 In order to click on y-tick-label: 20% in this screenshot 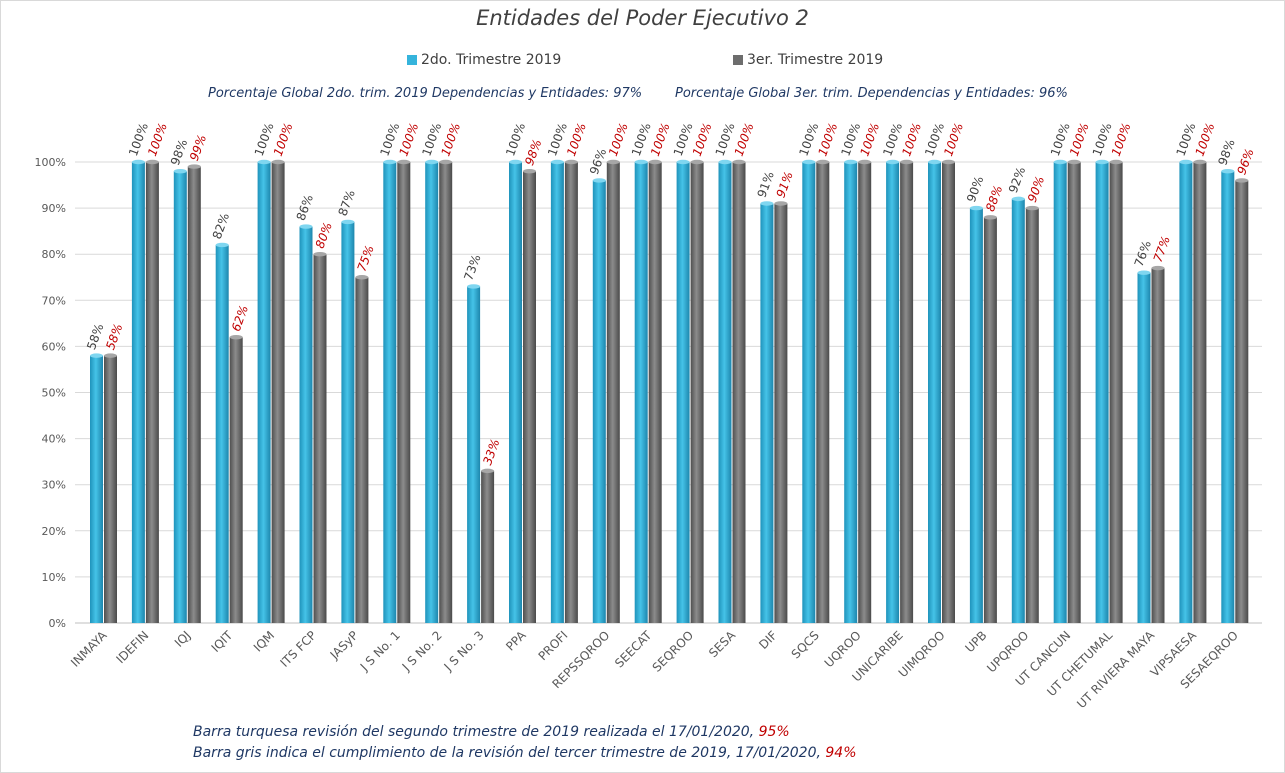, I will do `click(54, 531)`.